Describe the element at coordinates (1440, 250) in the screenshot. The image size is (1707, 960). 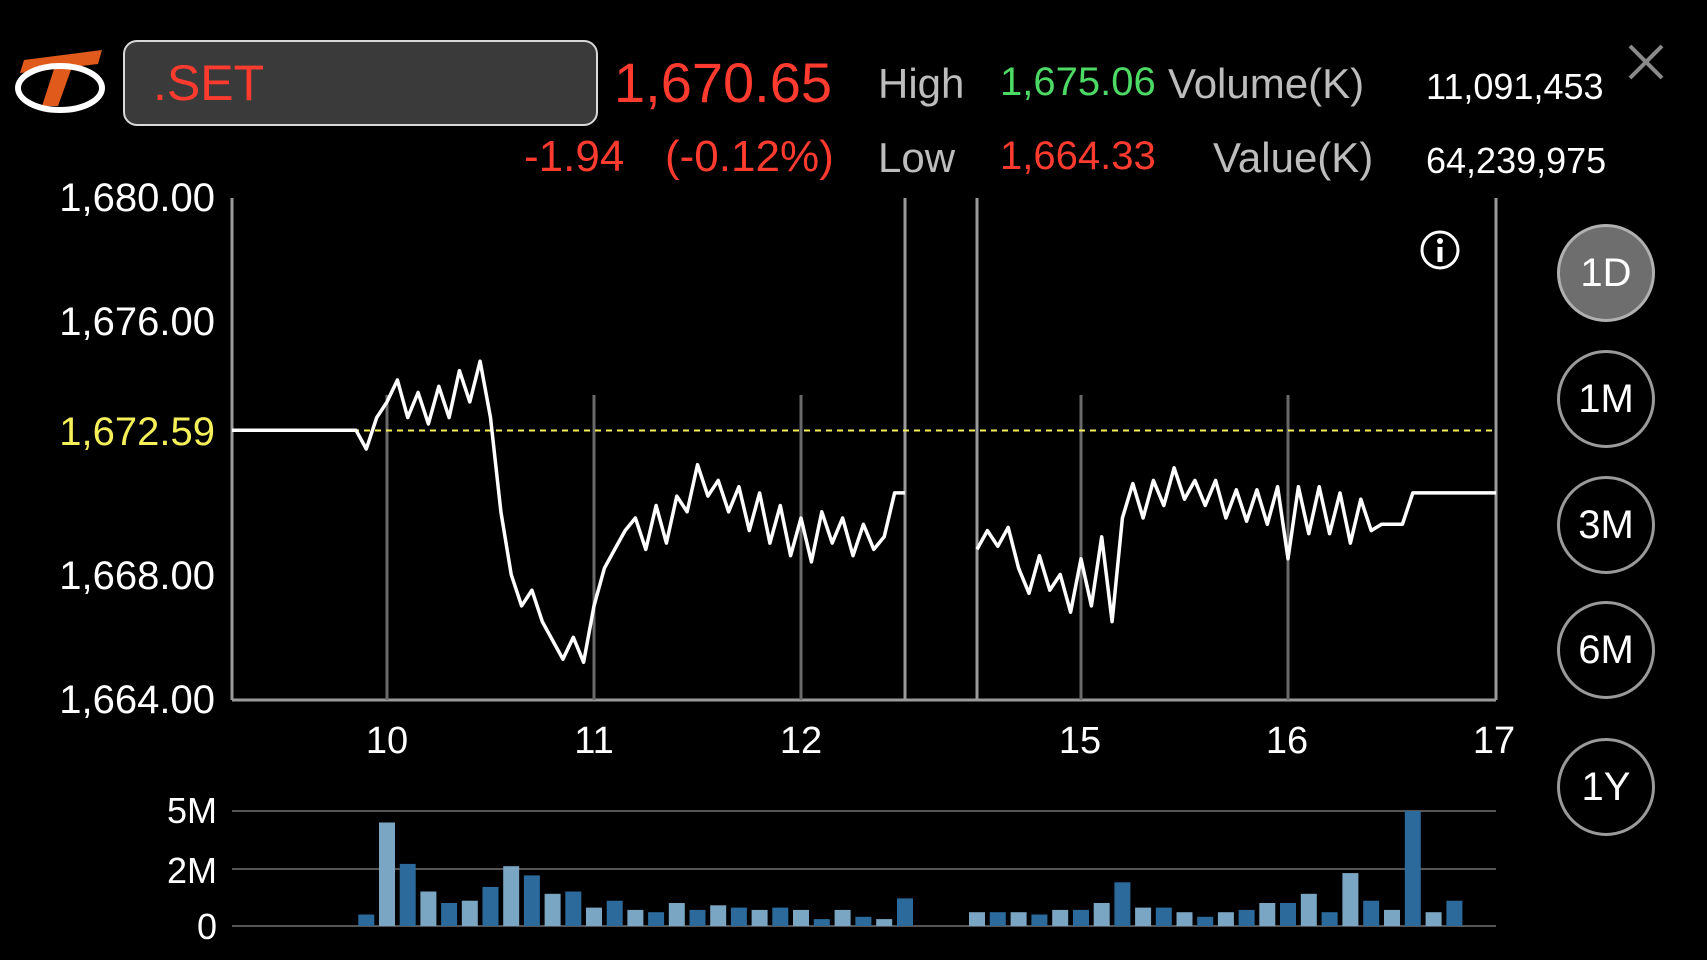
I see `info-icon` at that location.